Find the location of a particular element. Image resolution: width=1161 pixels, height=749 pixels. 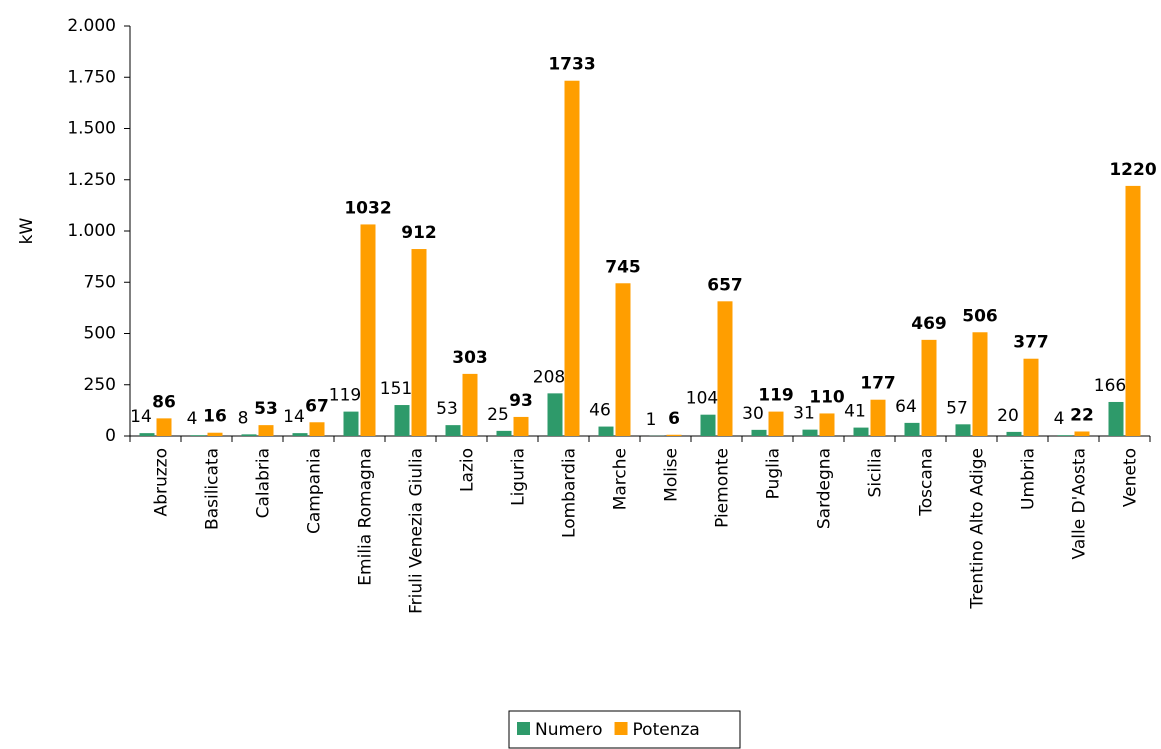

numero-label: 57 is located at coordinates (957, 408).